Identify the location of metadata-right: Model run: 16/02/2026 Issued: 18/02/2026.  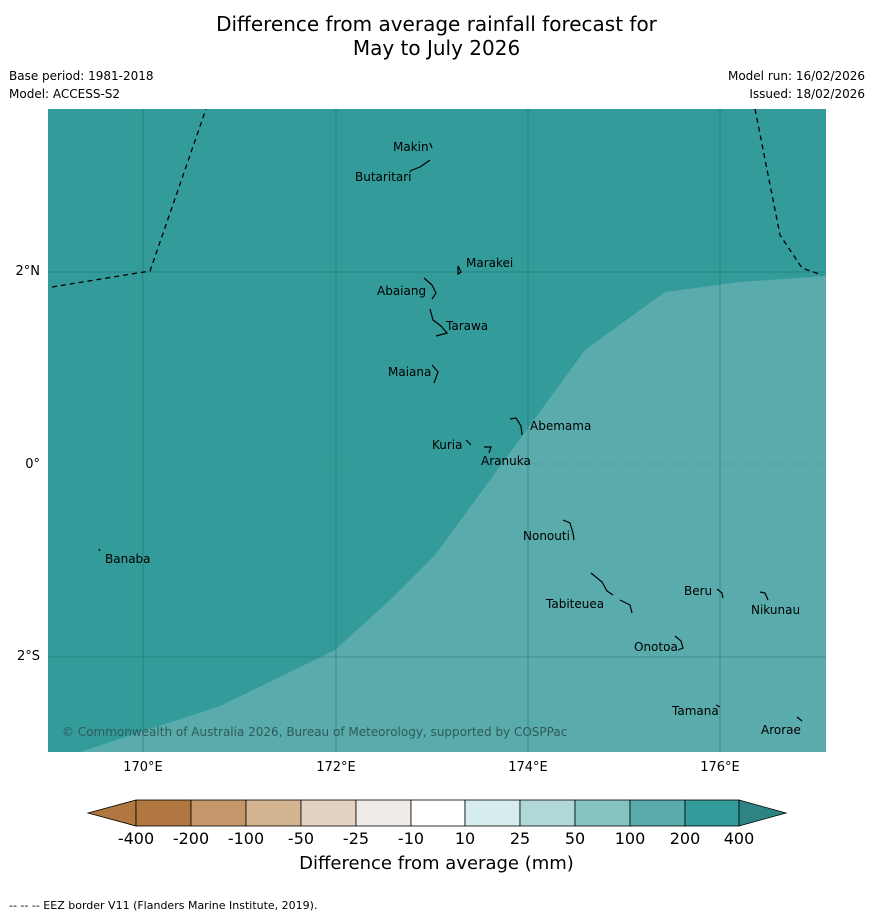
(796, 85).